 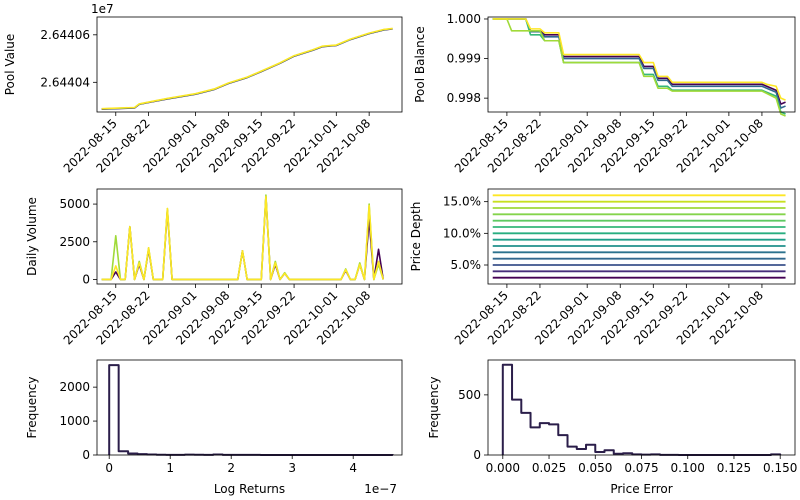 What do you see at coordinates (420, 64) in the screenshot?
I see `y-axis-label: Pool Balance` at bounding box center [420, 64].